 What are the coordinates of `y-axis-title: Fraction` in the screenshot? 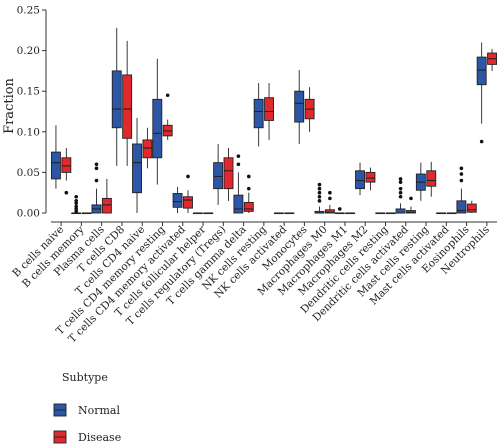 It's located at (9, 105).